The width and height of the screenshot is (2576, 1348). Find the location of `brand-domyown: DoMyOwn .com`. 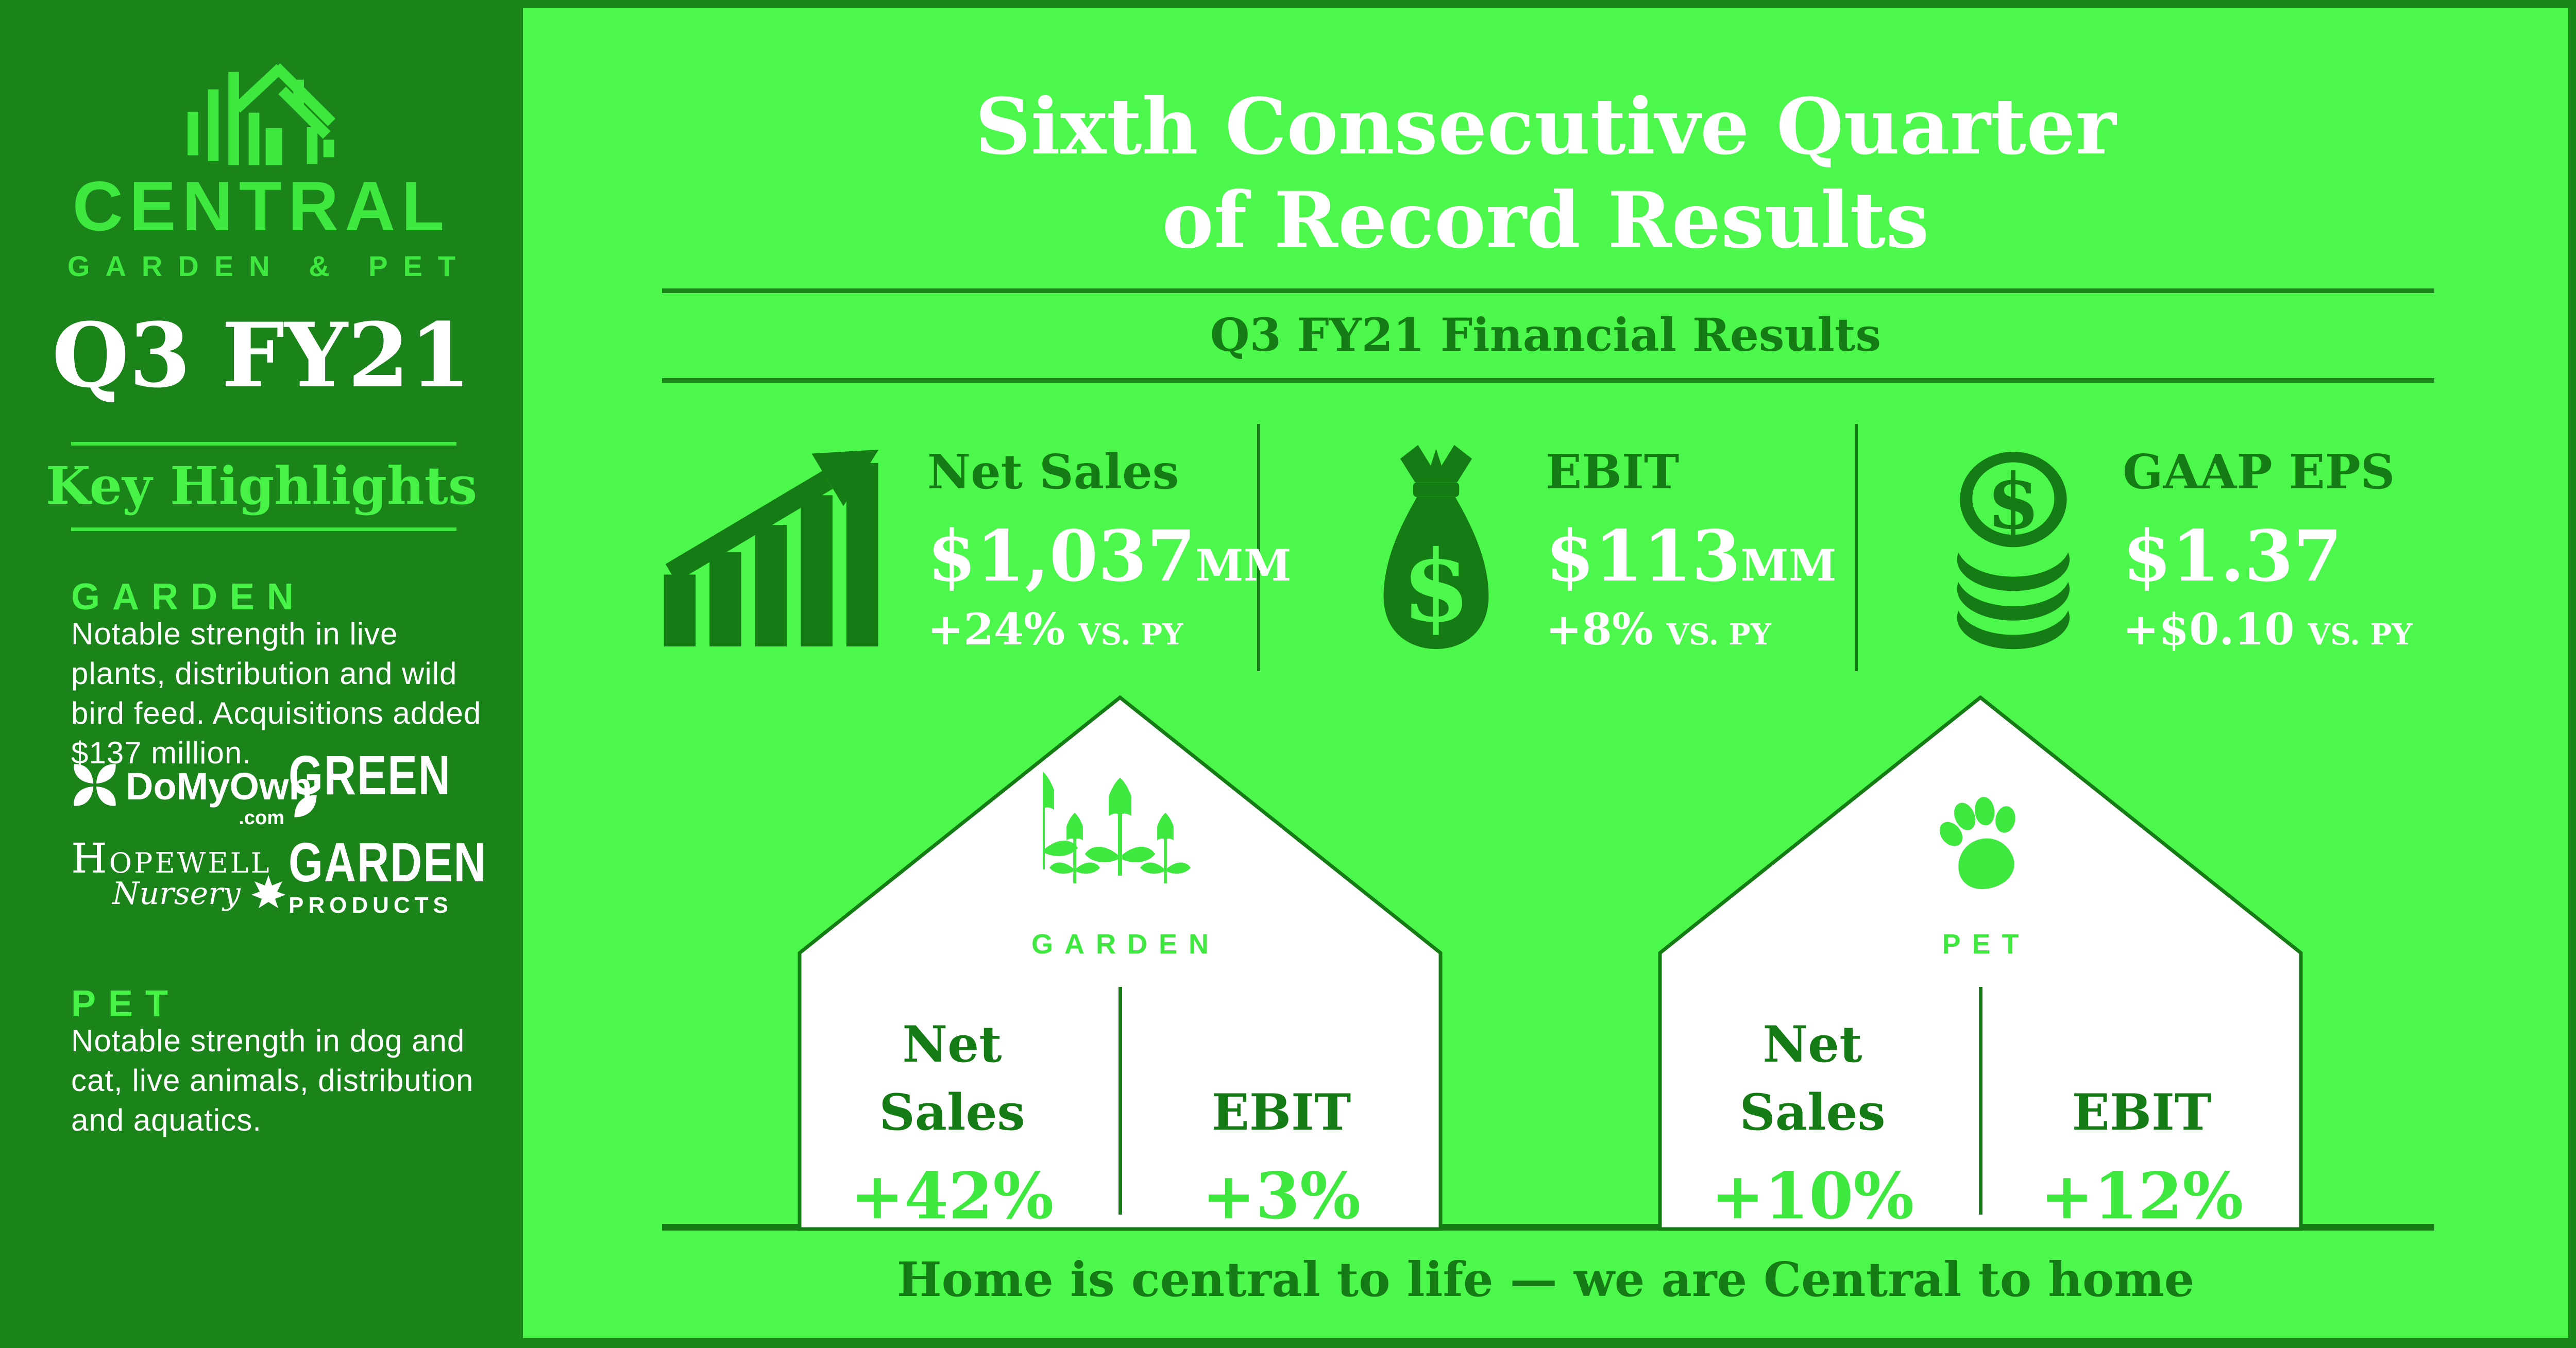

brand-domyown: DoMyOwn .com is located at coordinates (191, 795).